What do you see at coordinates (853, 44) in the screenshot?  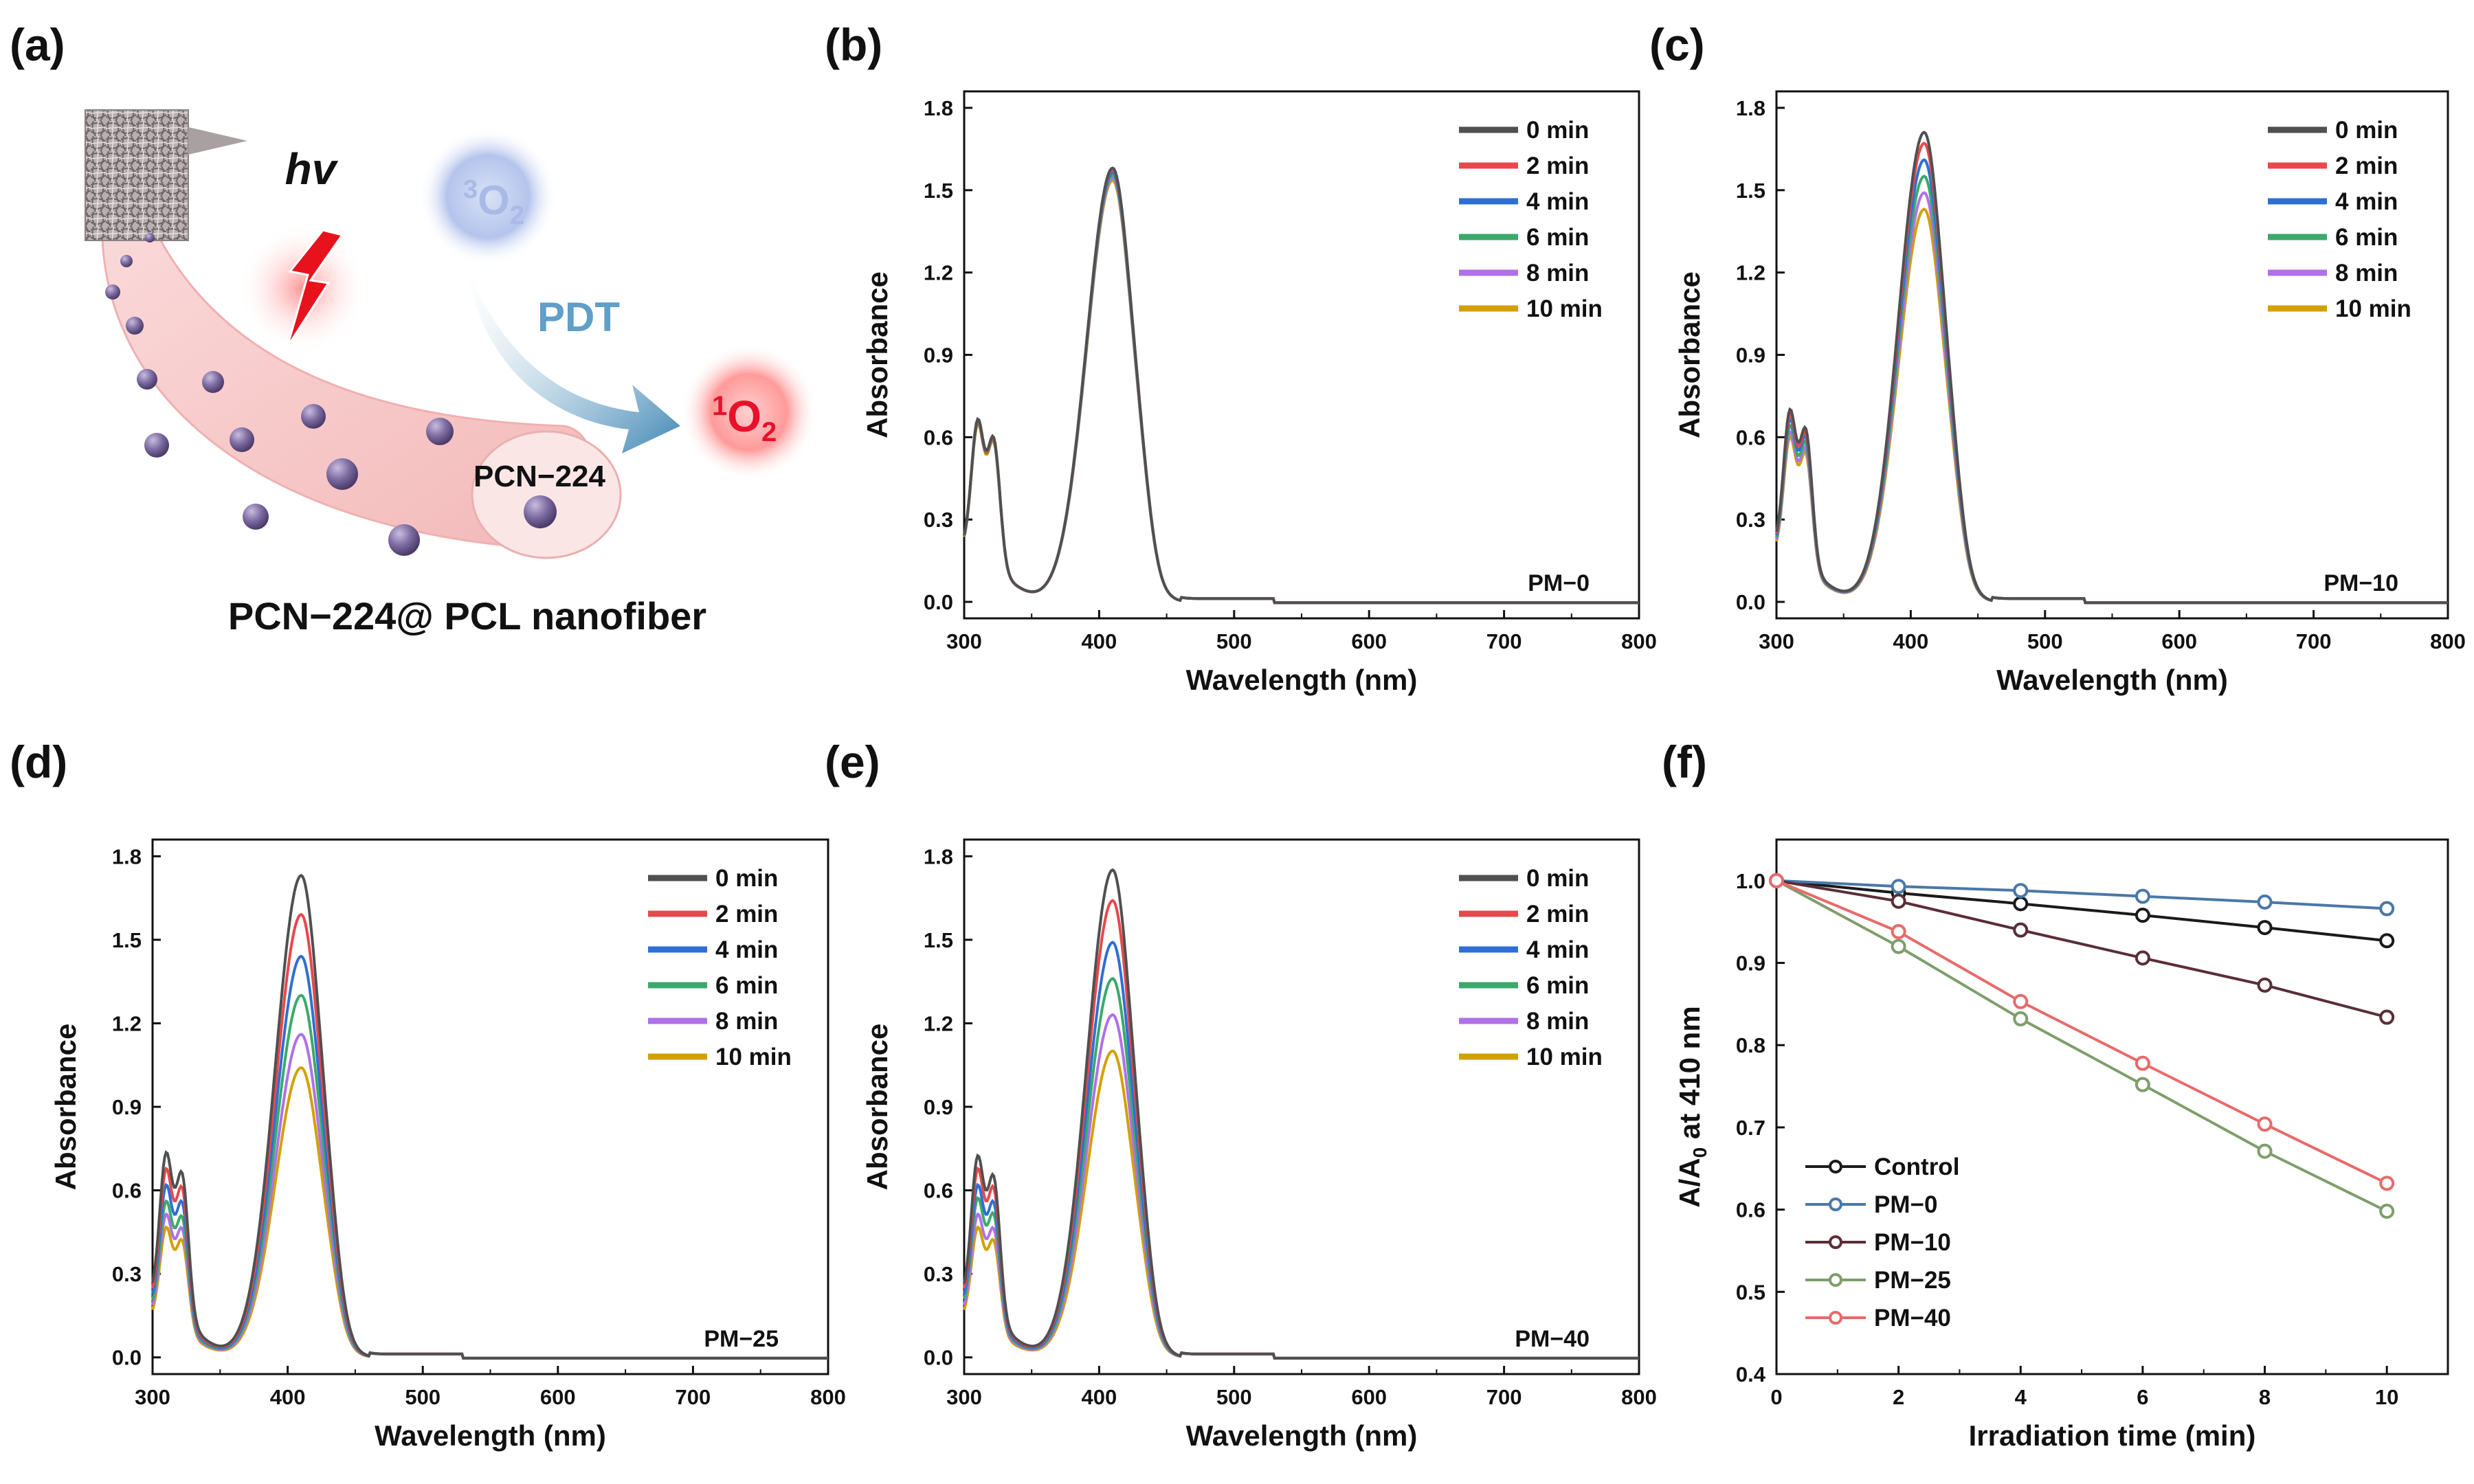 I see `panel-letter-b: (b)` at bounding box center [853, 44].